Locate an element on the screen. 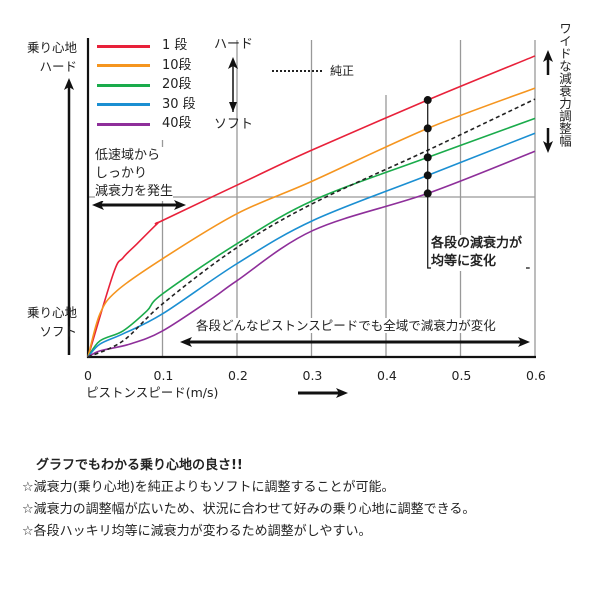 The image size is (600, 600). y-axis-arrow-head is located at coordinates (69, 84).